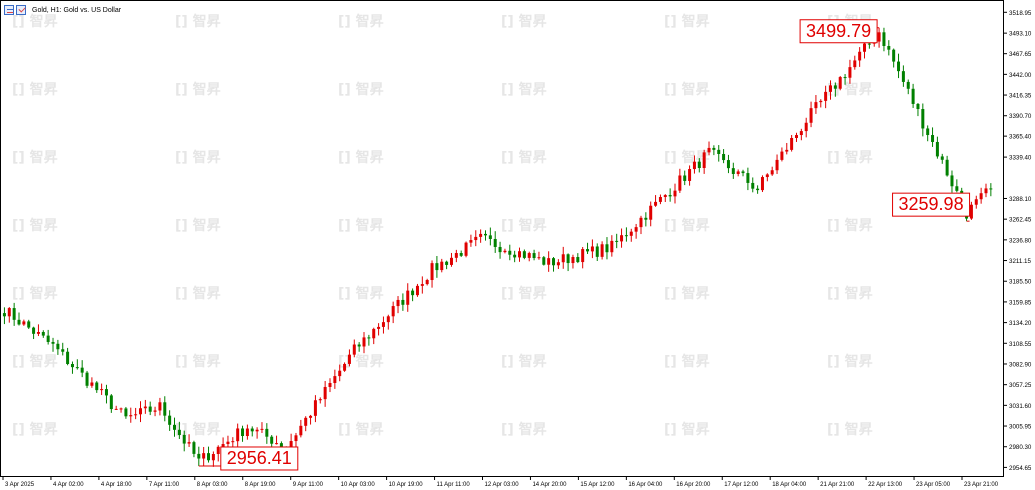  I want to click on price-label-low: 3259.98, so click(931, 207).